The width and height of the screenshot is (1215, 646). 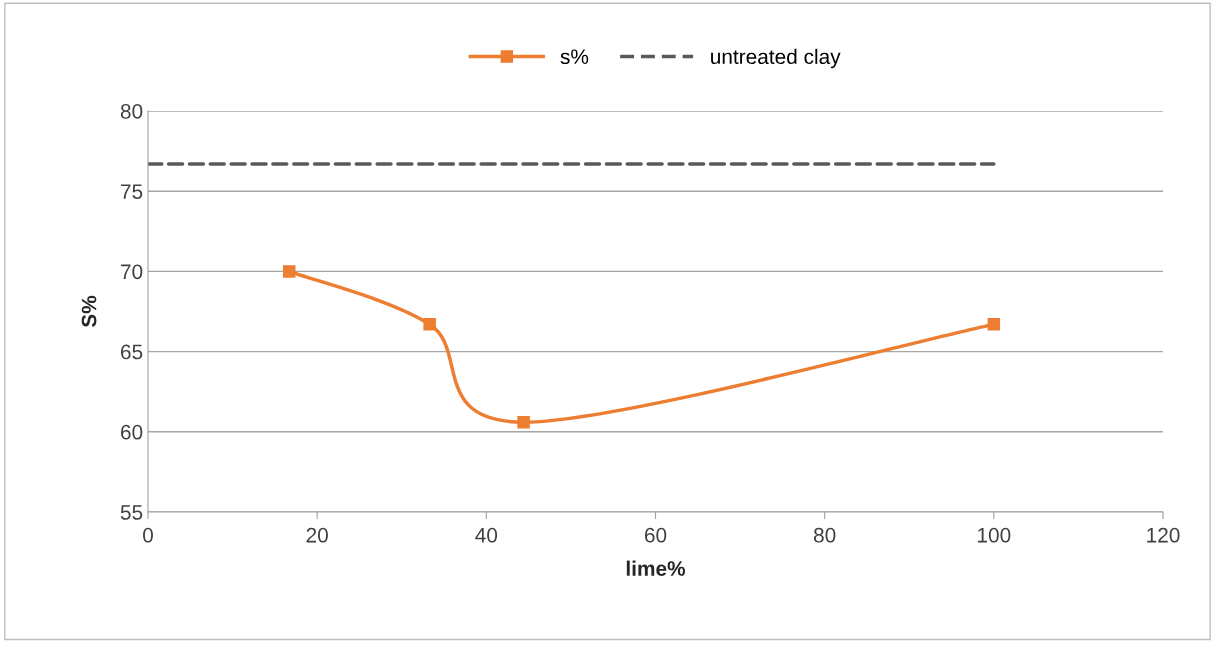 What do you see at coordinates (655, 535) in the screenshot?
I see `x-tick-label: 60` at bounding box center [655, 535].